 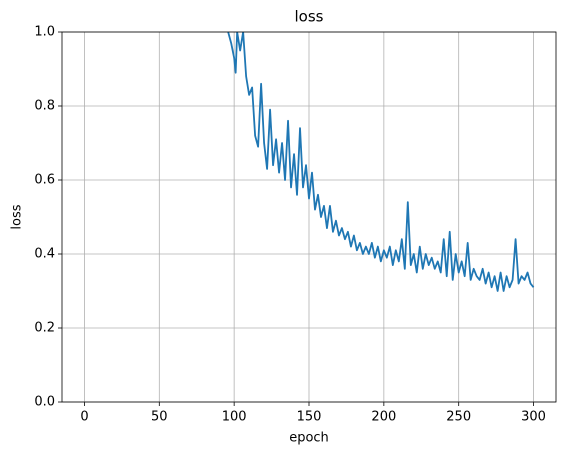 What do you see at coordinates (44, 402) in the screenshot?
I see `y-tick-label: 0.0` at bounding box center [44, 402].